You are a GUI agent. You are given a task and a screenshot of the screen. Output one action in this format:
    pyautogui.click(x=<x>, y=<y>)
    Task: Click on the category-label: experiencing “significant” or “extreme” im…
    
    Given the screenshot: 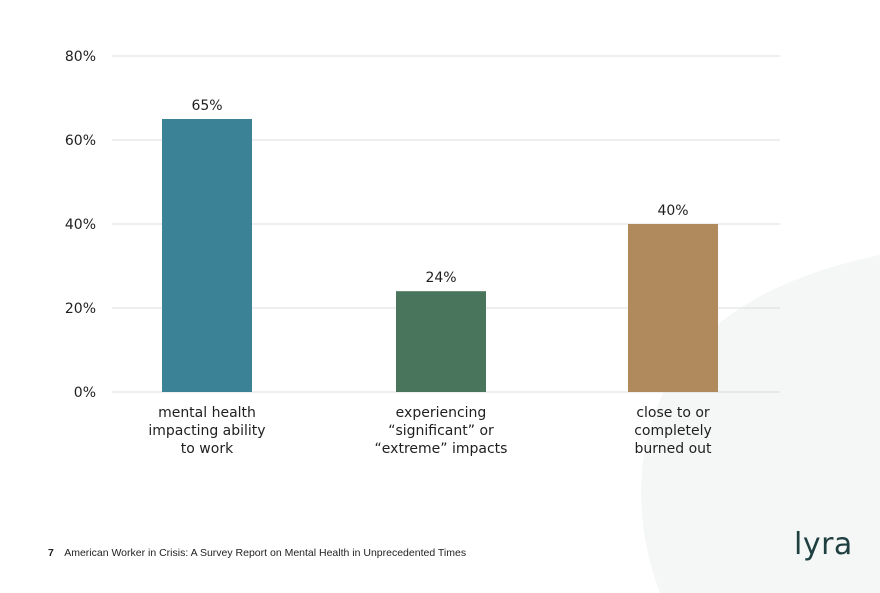 What is the action you would take?
    pyautogui.click(x=441, y=431)
    